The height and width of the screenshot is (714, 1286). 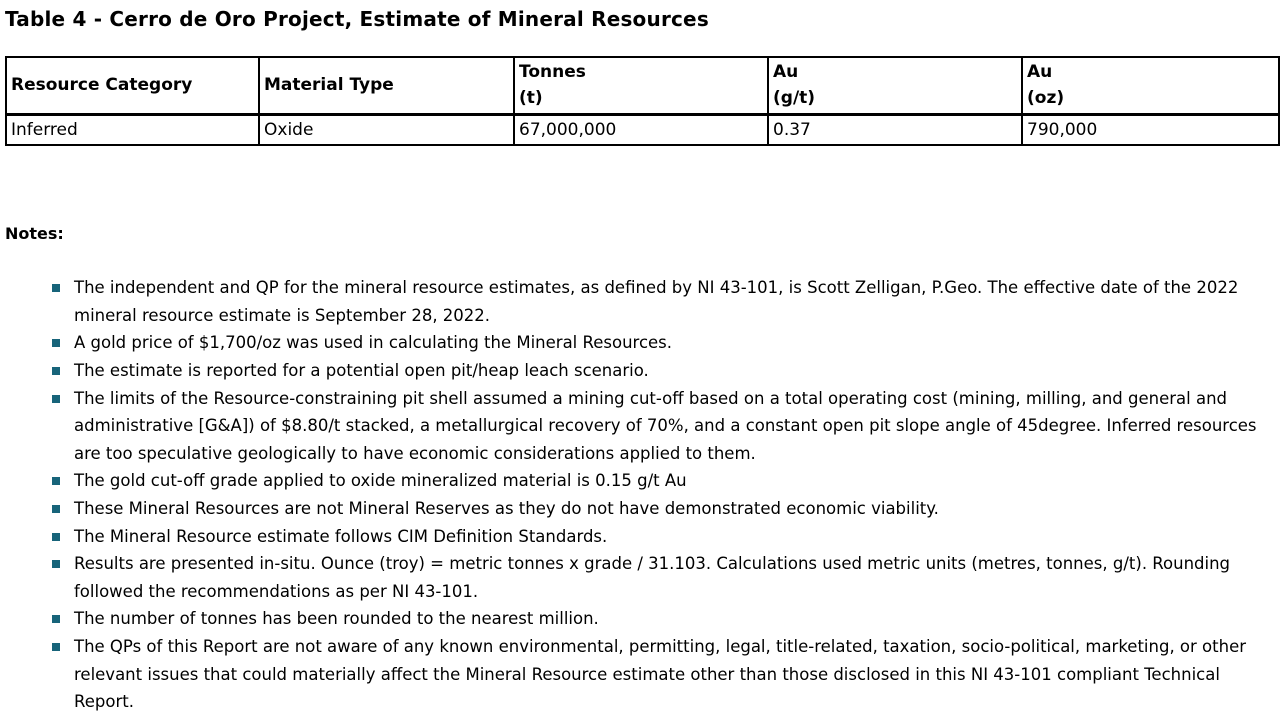 What do you see at coordinates (34, 234) in the screenshot?
I see `notes-heading: Notes:` at bounding box center [34, 234].